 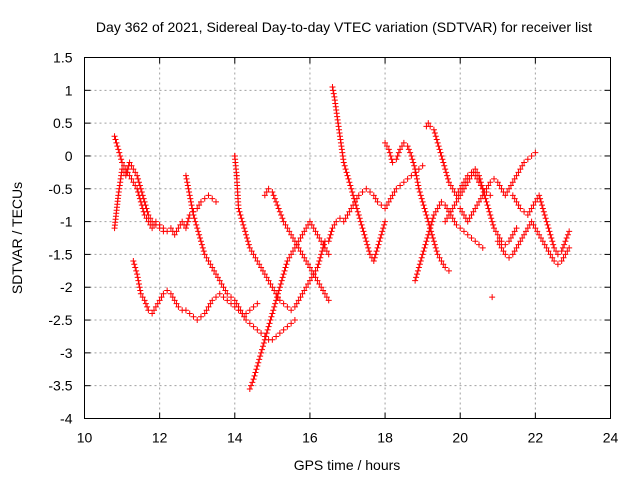 I want to click on x-tick-label: 24, so click(x=611, y=438).